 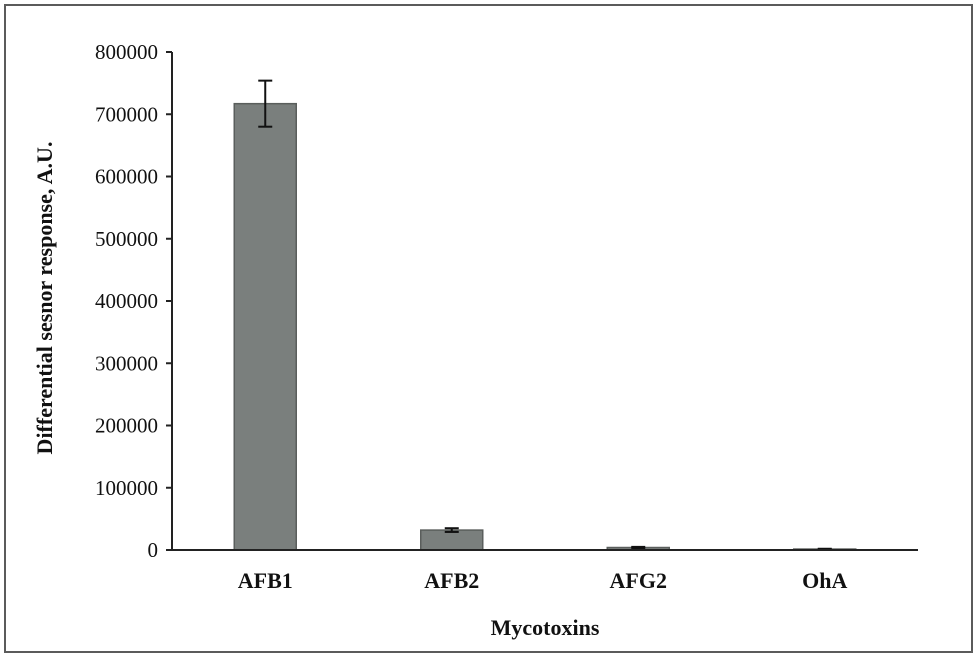 What do you see at coordinates (153, 550) in the screenshot?
I see `y-tick-label: 0` at bounding box center [153, 550].